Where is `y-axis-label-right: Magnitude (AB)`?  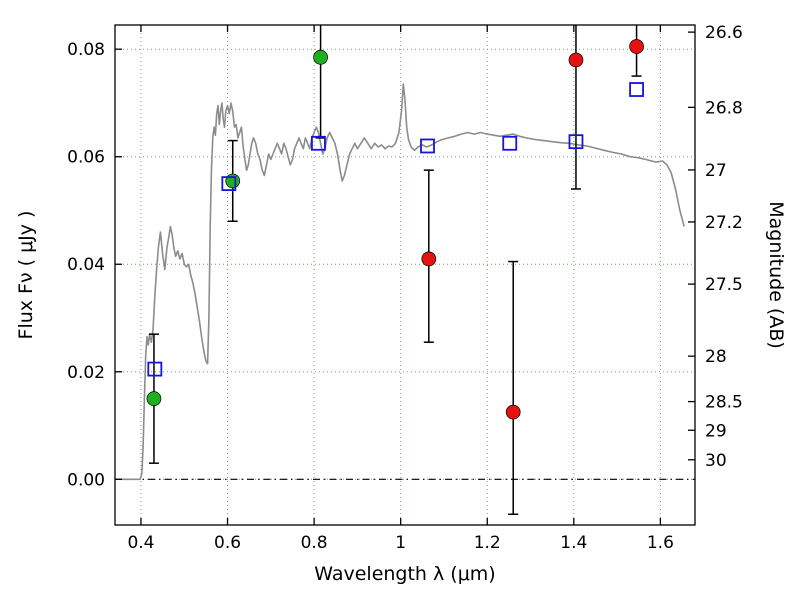 y-axis-label-right: Magnitude (AB) is located at coordinates (776, 275).